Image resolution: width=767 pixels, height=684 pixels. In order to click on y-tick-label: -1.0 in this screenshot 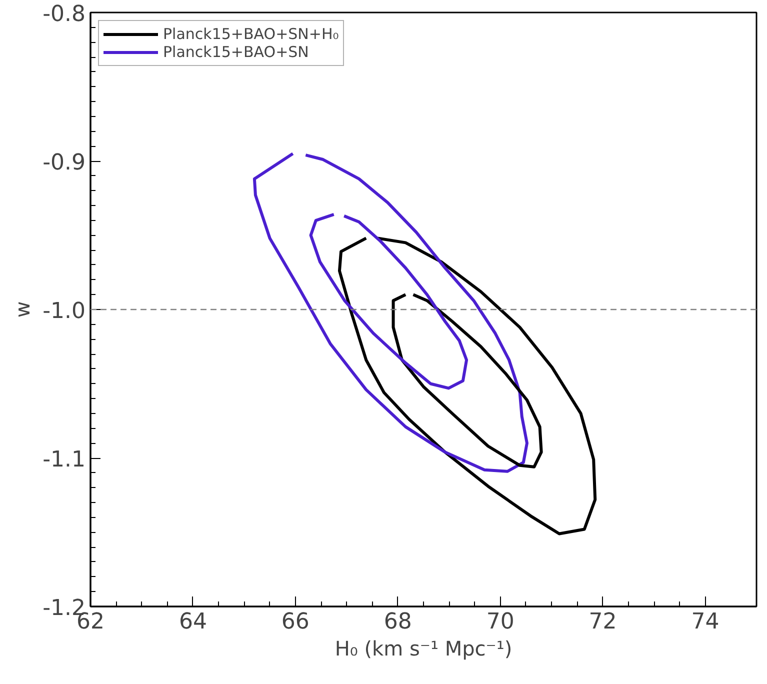, I will do `click(64, 311)`.